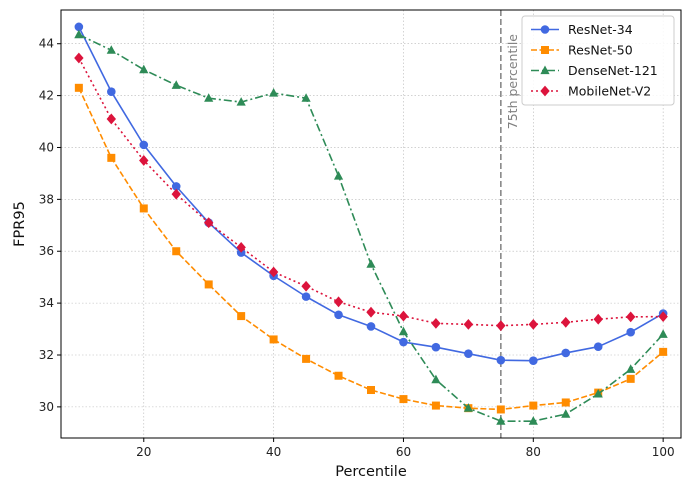 This screenshot has height=490, width=690. Describe the element at coordinates (600, 50) in the screenshot. I see `legend-label-resnet-50: ResNet-50` at that location.